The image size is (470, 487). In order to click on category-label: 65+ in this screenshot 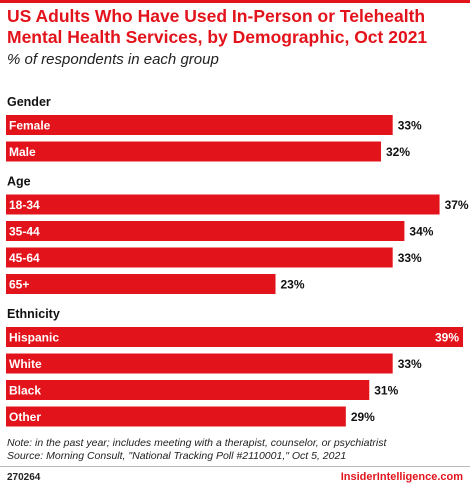, I will do `click(19, 285)`.